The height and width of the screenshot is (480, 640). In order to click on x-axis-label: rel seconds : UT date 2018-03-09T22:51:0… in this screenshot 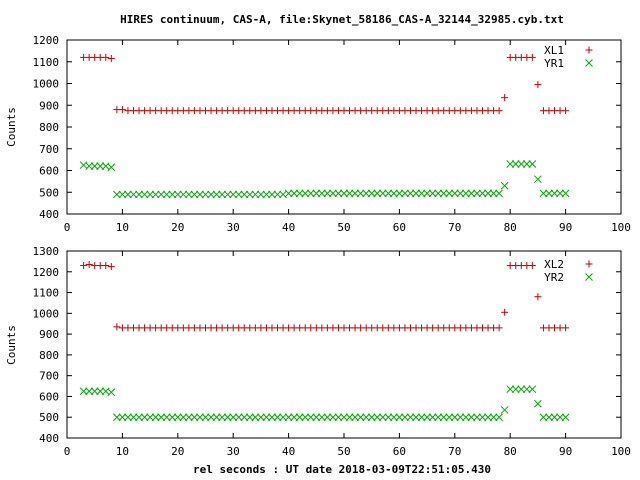, I will do `click(342, 469)`.